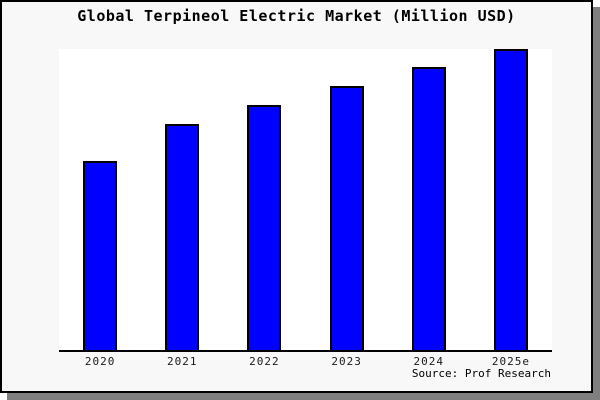 Image resolution: width=600 pixels, height=400 pixels. What do you see at coordinates (305, 361) in the screenshot?
I see `x-axis-labels: 2020 2021 2022 2023 2024 2025e` at bounding box center [305, 361].